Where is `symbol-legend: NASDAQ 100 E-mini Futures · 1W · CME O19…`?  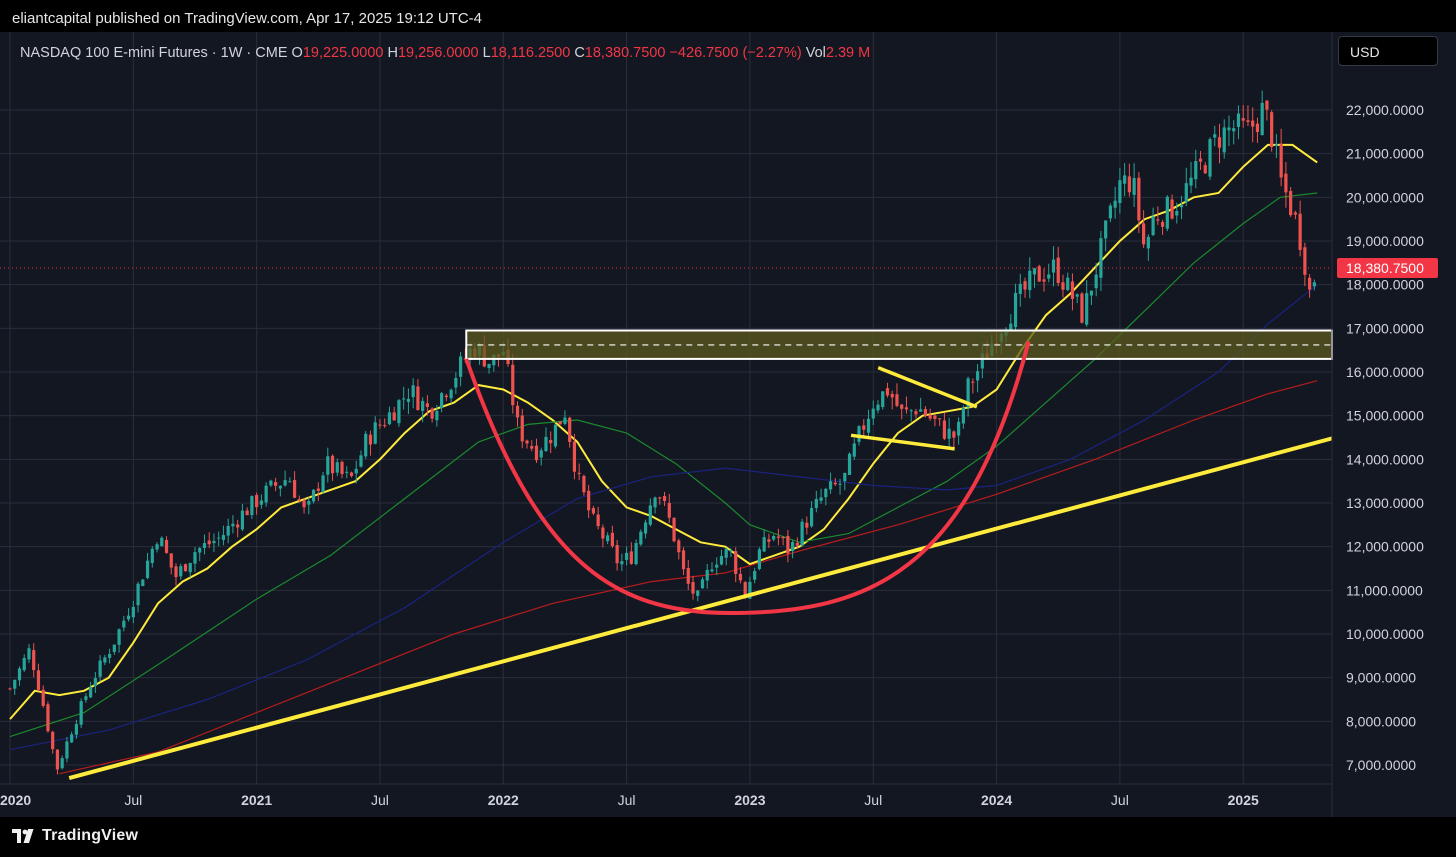
symbol-legend: NASDAQ 100 E-mini Futures · 1W · CME O19… is located at coordinates (445, 53).